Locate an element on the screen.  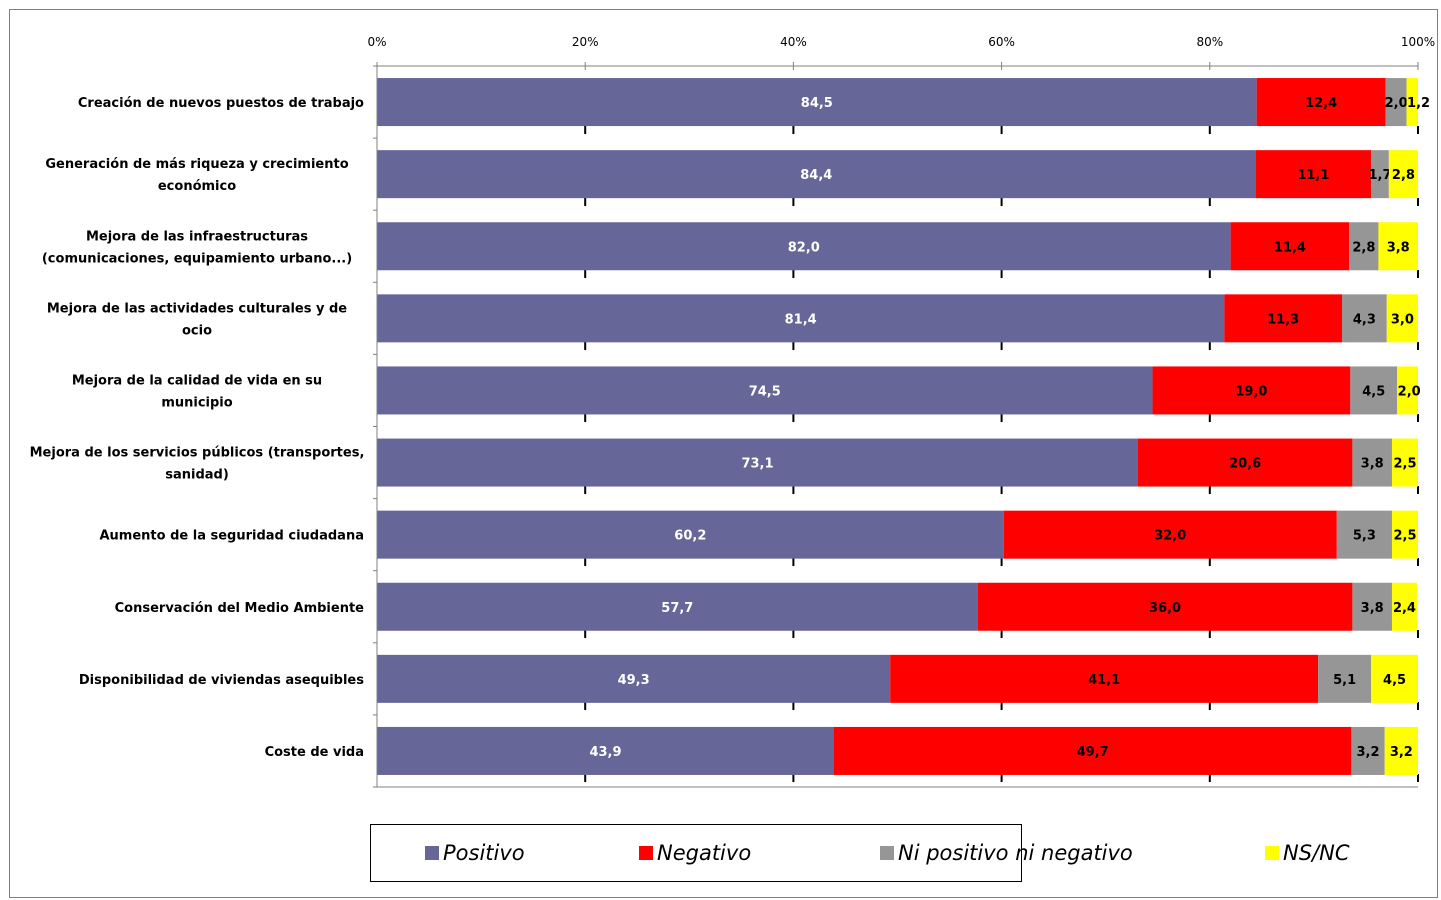
data-label-2-9: 41,1 is located at coordinates (1104, 680).